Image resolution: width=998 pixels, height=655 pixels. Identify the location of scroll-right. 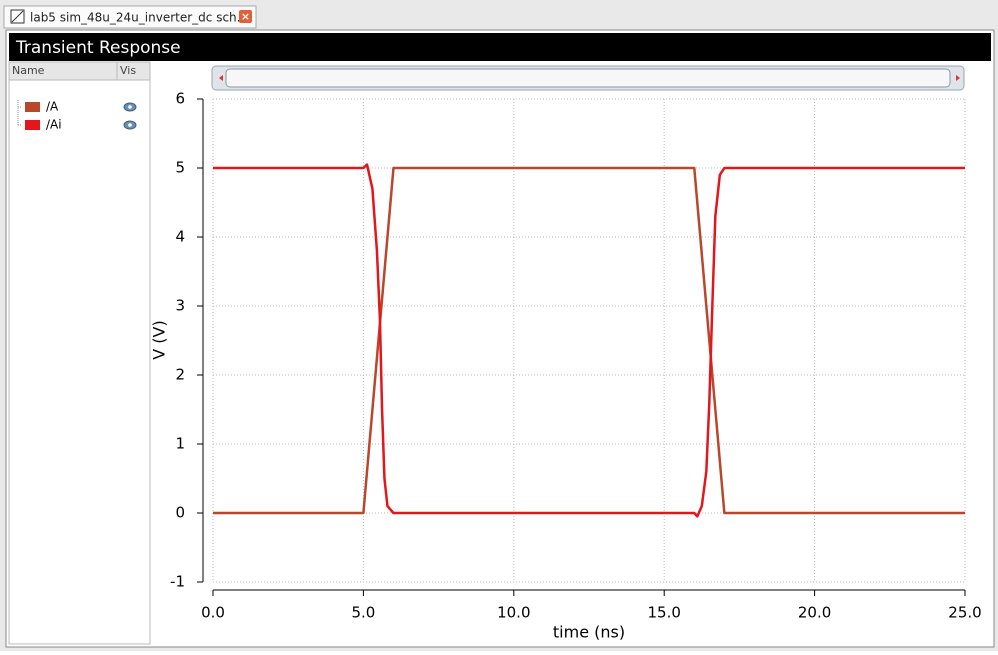
(958, 78).